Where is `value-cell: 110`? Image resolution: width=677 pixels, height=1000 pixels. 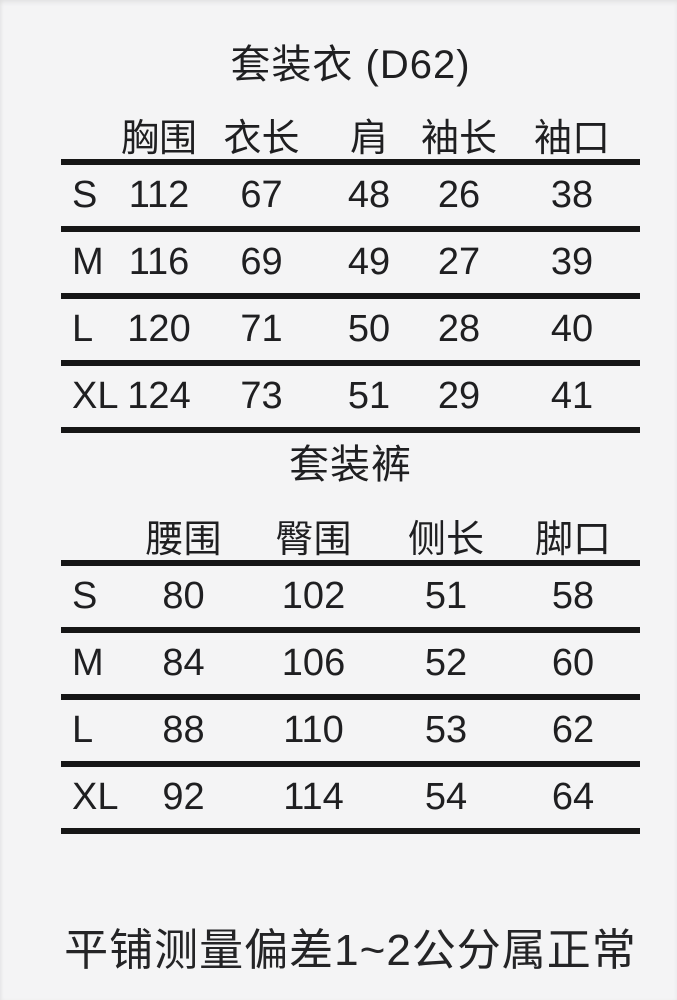 value-cell: 110 is located at coordinates (313, 730).